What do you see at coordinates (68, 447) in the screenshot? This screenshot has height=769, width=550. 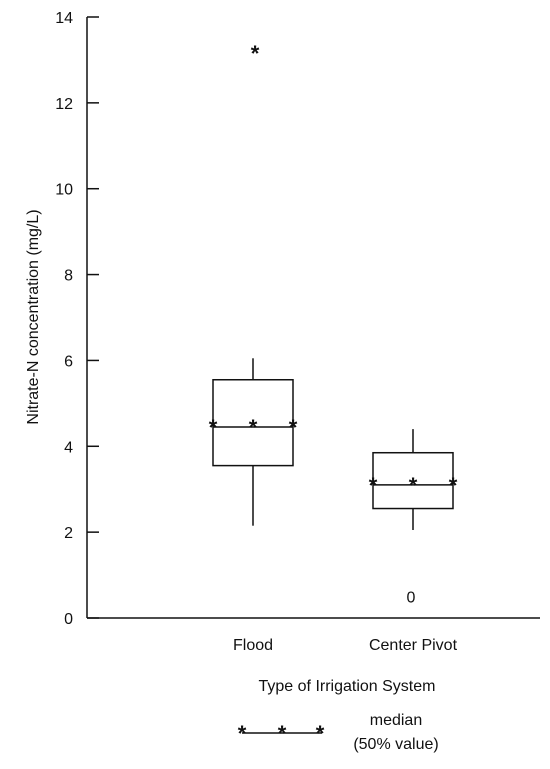 I see `y-tick-label: 4` at bounding box center [68, 447].